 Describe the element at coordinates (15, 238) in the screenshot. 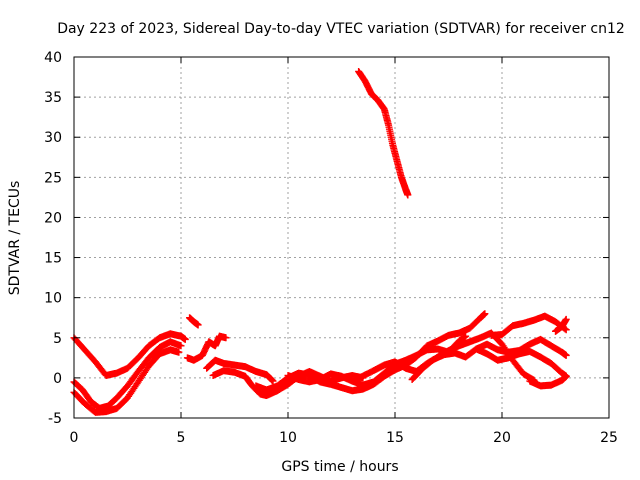

I see `y-axis-label: SDTVAR / TECUs` at that location.